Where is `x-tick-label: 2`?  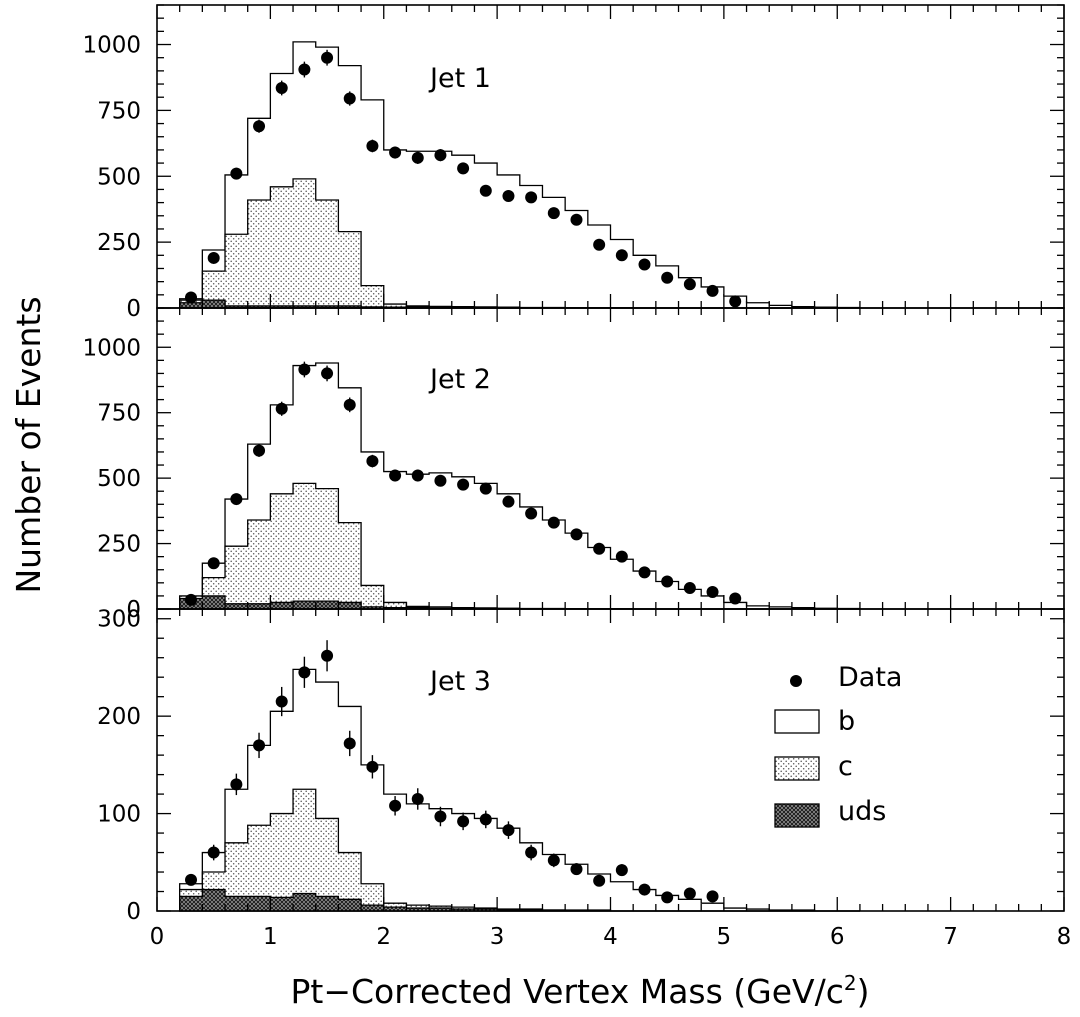 x-tick-label: 2 is located at coordinates (383, 937).